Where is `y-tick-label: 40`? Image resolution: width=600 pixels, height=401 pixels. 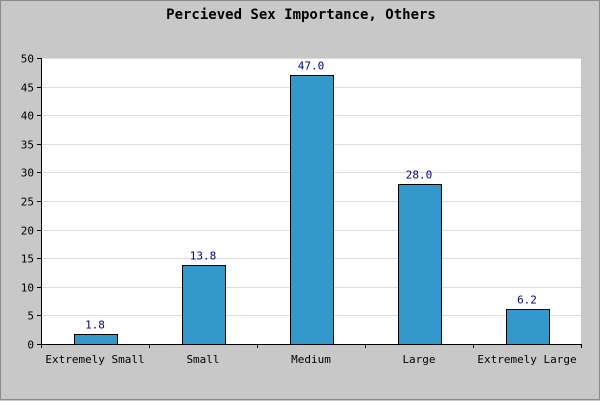 y-tick-label: 40 is located at coordinates (27, 116).